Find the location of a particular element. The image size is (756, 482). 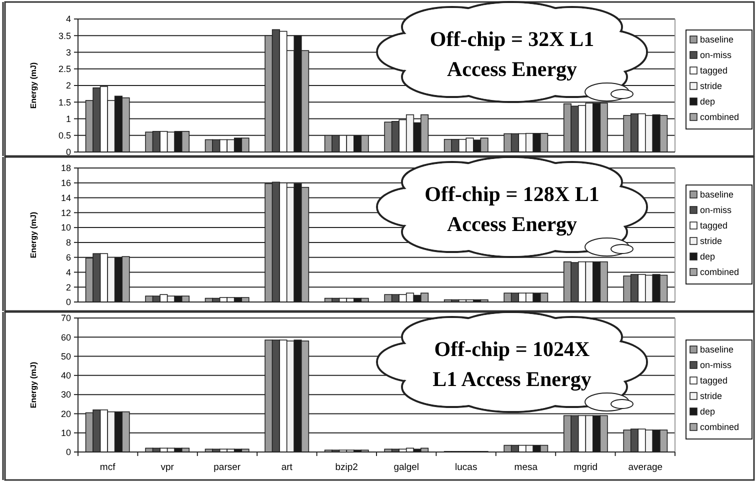

annotation: Off-chip = 1024X L1 Access Energy is located at coordinates (512, 364).